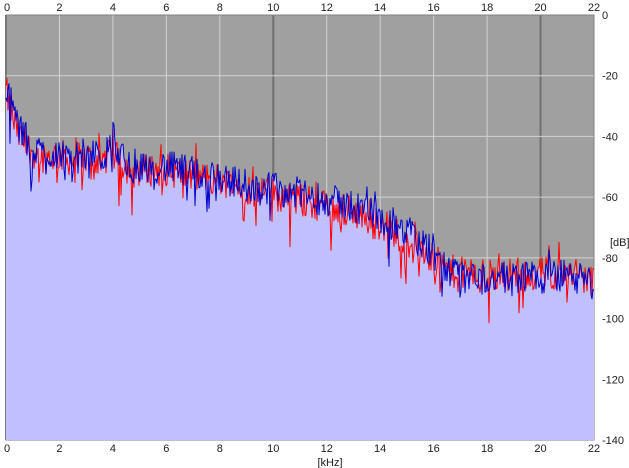  Describe the element at coordinates (327, 449) in the screenshot. I see `x-tick-label-bottom: 12` at that location.